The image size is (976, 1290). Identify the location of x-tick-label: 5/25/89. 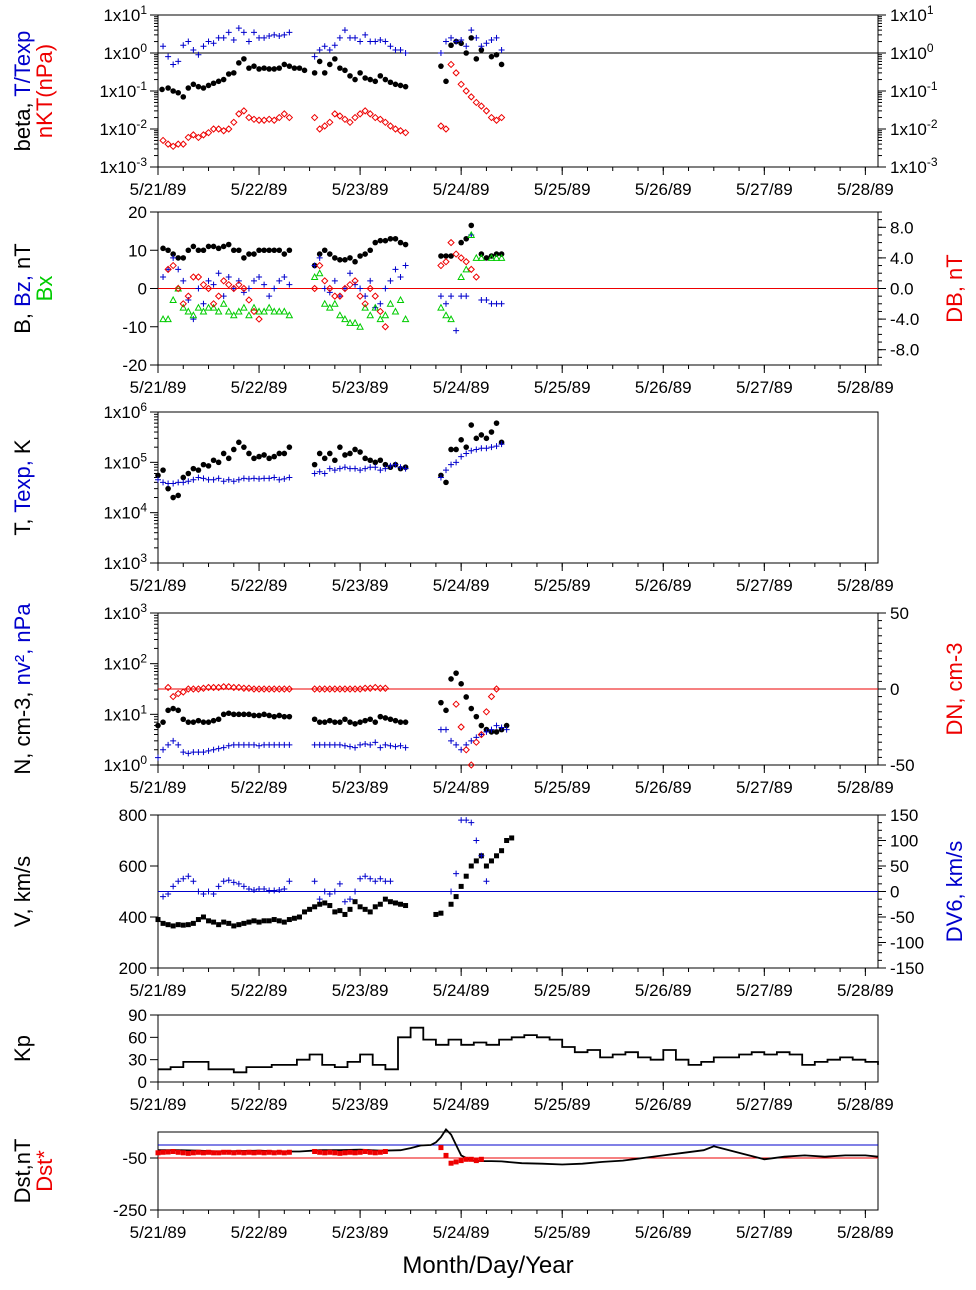
(562, 387).